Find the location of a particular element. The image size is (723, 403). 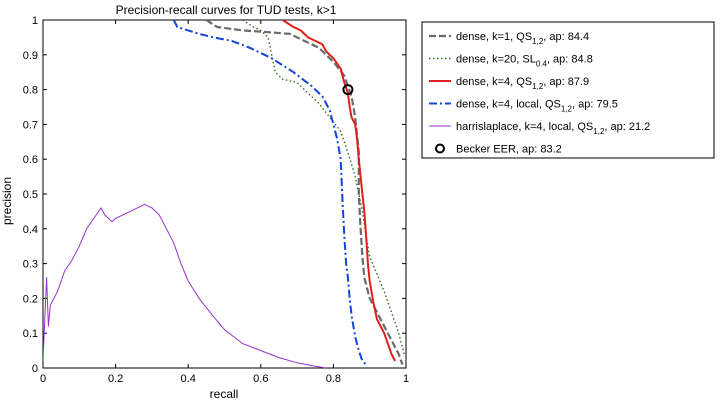

y-tick-label: 0.3 is located at coordinates (30, 265).